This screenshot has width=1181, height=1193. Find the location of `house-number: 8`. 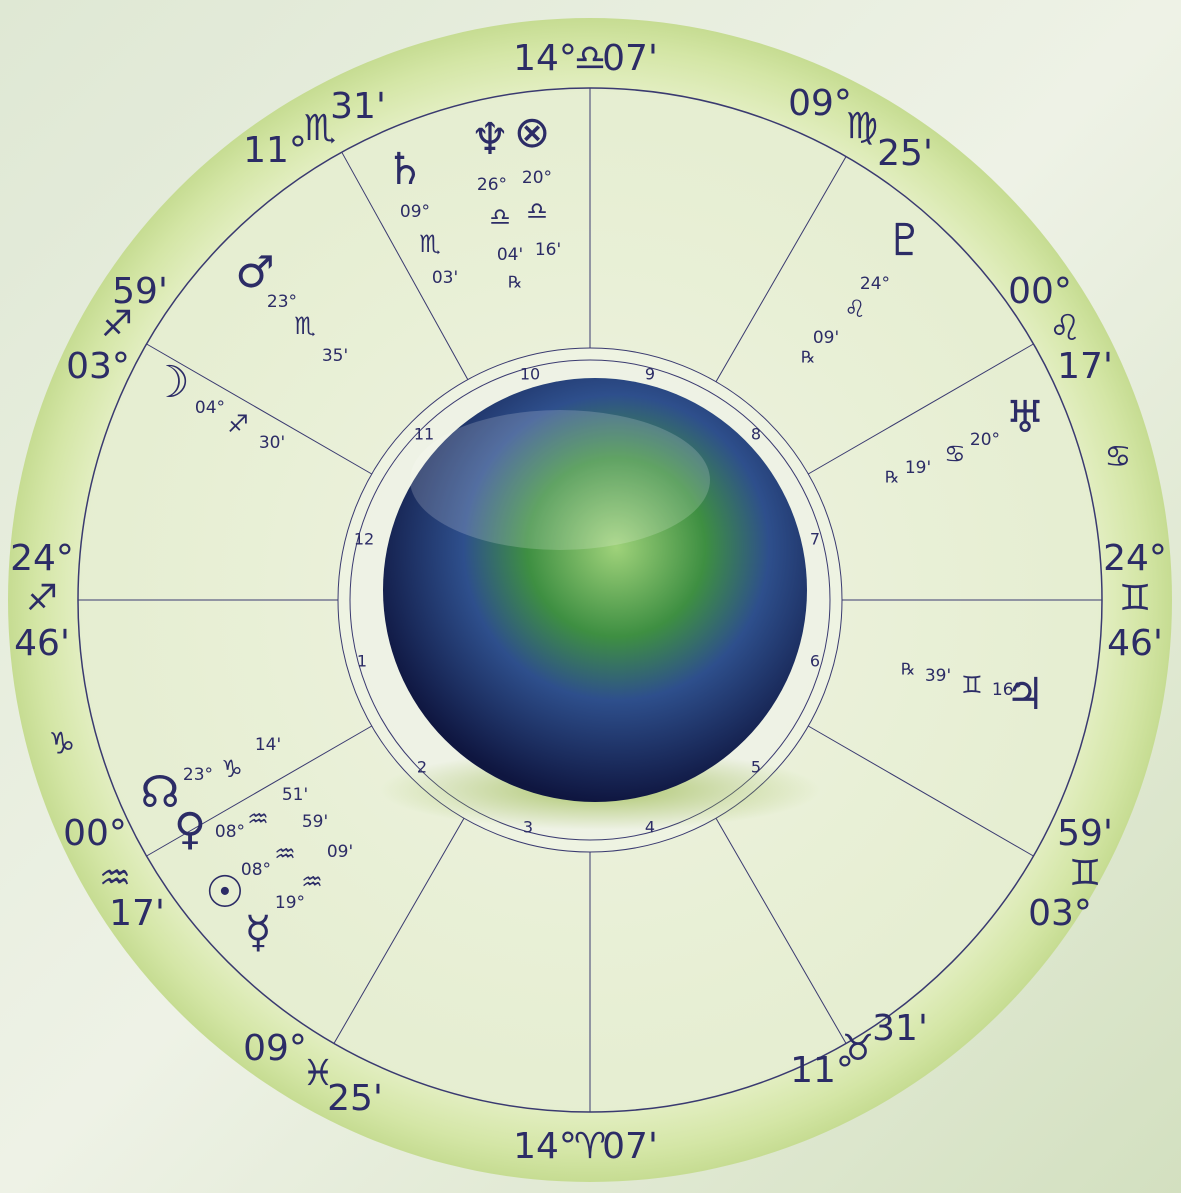

house-number: 8 is located at coordinates (756, 434).